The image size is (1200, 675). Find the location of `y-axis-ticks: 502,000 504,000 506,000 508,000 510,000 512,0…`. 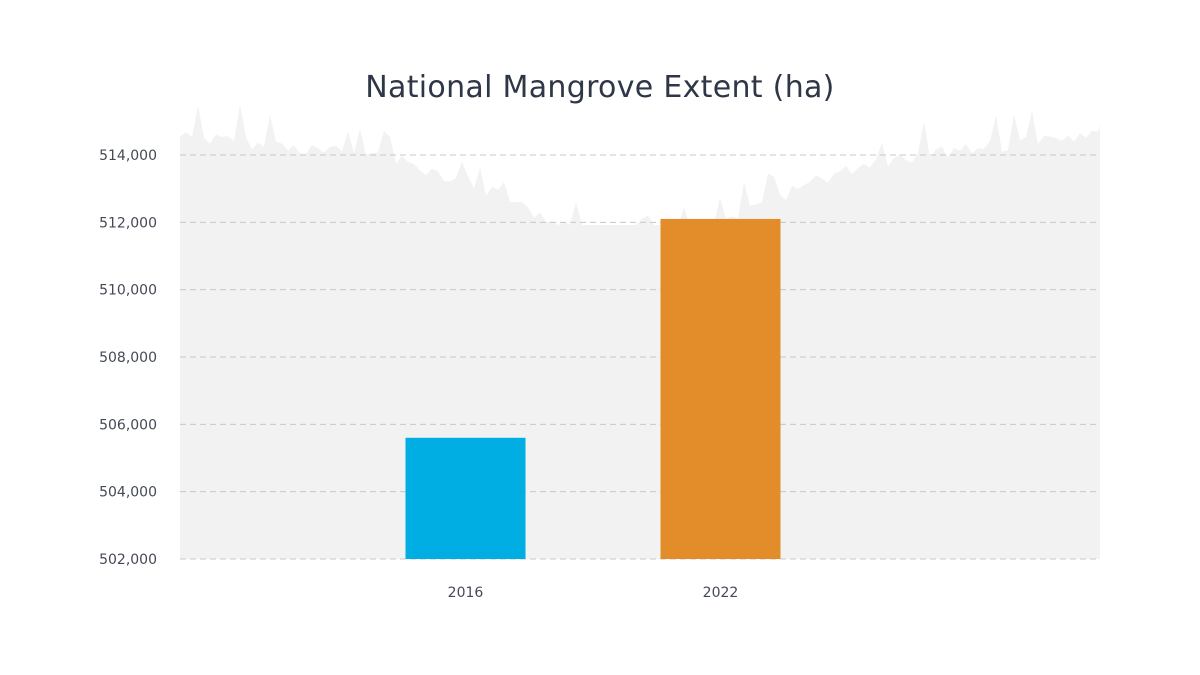

y-axis-ticks: 502,000 504,000 506,000 508,000 510,000 512,0… is located at coordinates (128, 358).